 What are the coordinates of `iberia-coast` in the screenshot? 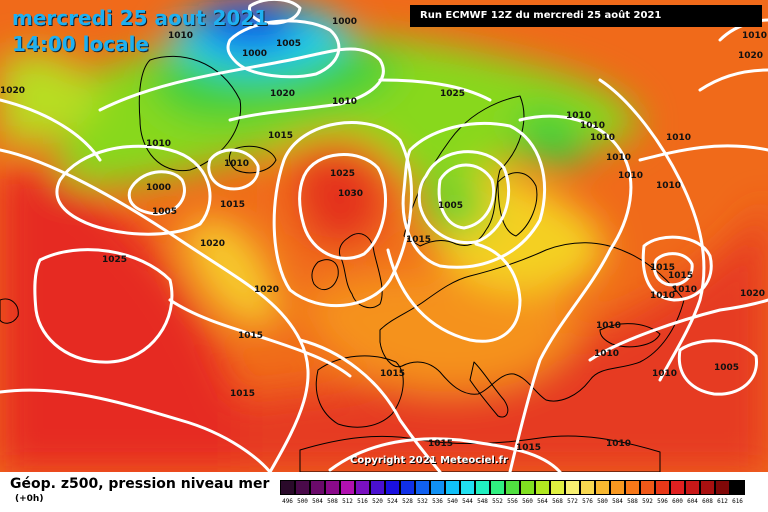 It's located at (359, 391).